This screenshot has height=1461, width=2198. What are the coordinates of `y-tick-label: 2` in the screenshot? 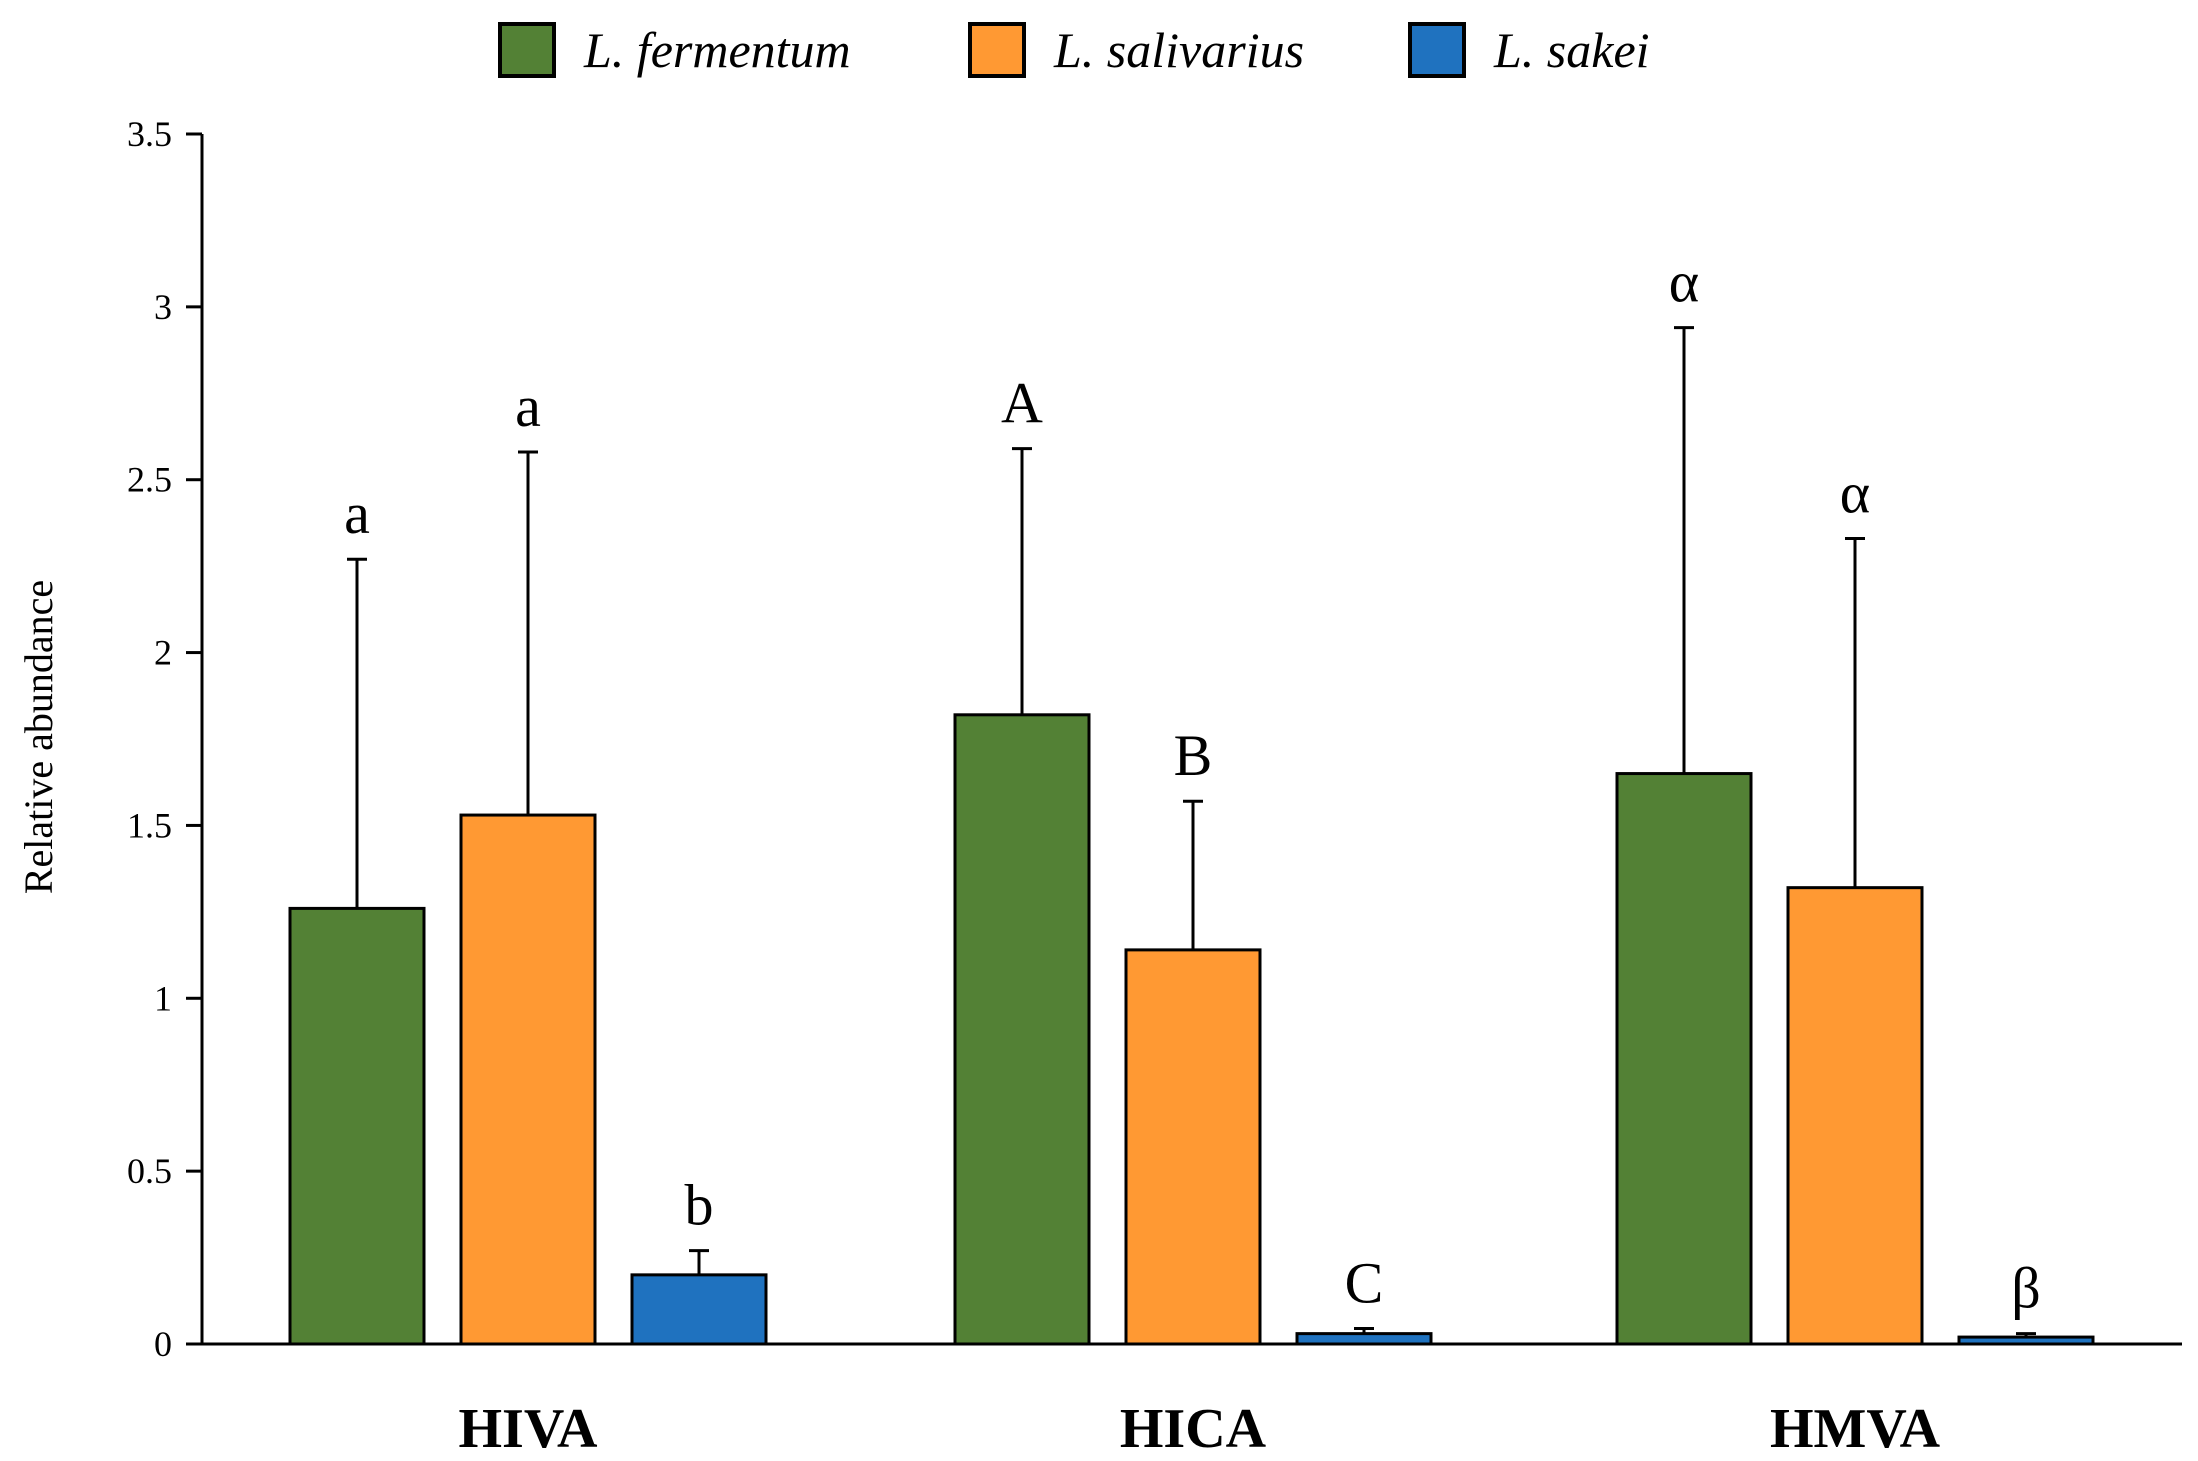 It's located at (163, 653).